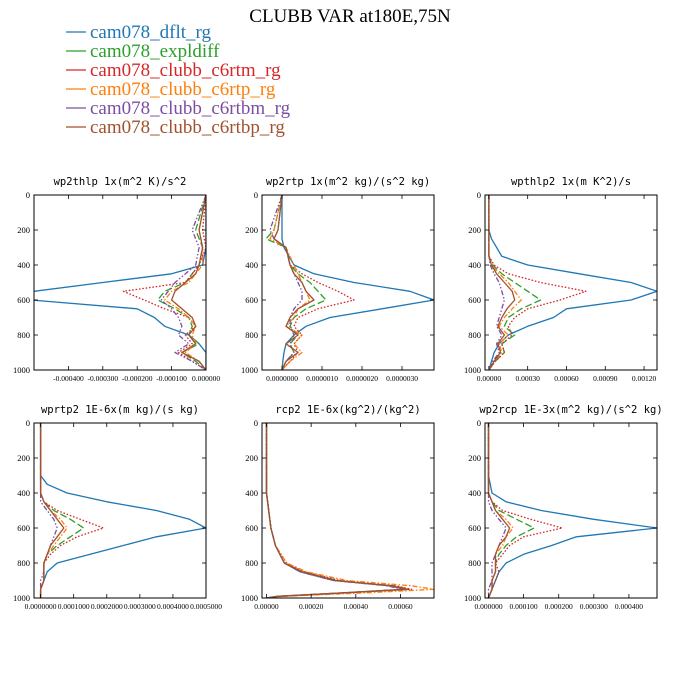 This screenshot has height=700, width=700. What do you see at coordinates (402, 378) in the screenshot?
I see `x-tick-label: 0.0000030` at bounding box center [402, 378].